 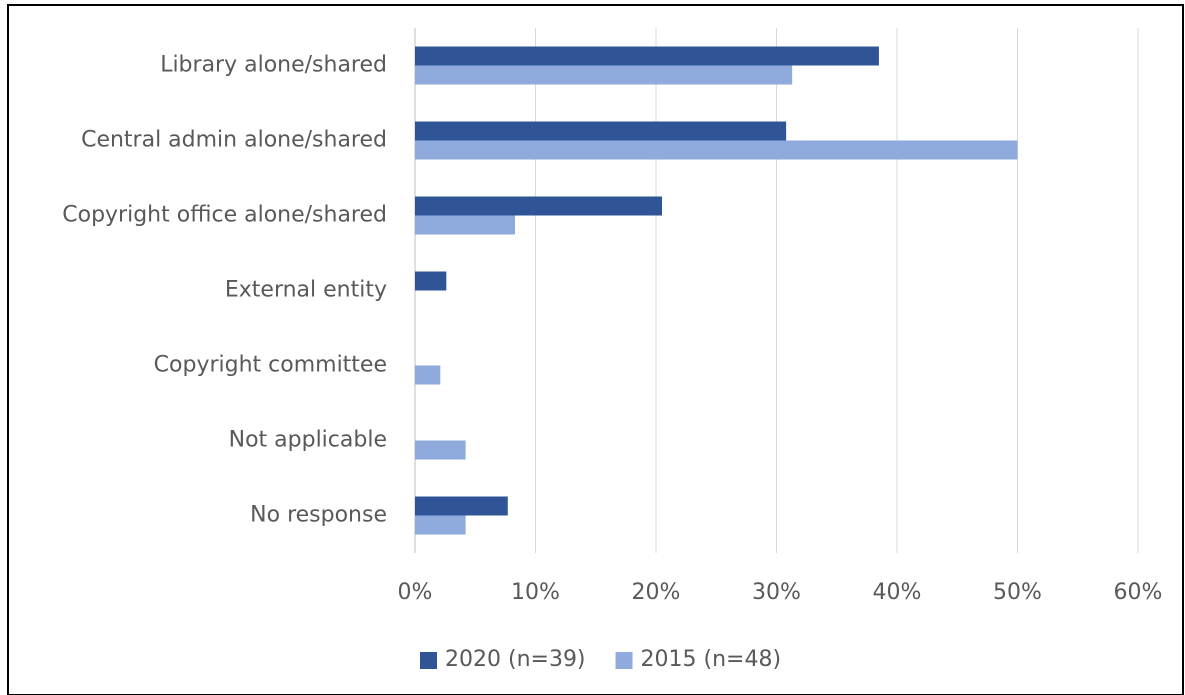 What do you see at coordinates (318, 515) in the screenshot?
I see `y-tick-label: No response` at bounding box center [318, 515].